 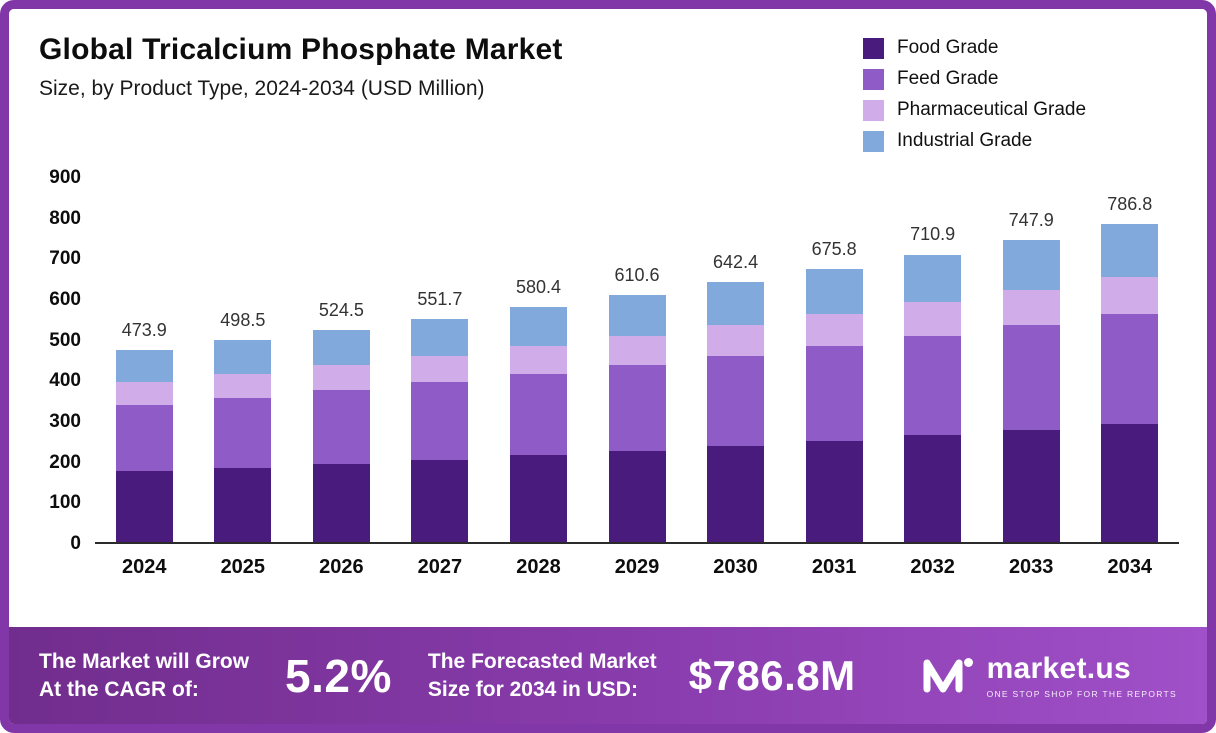 I want to click on stacked-bar-2033, so click(x=1031, y=360).